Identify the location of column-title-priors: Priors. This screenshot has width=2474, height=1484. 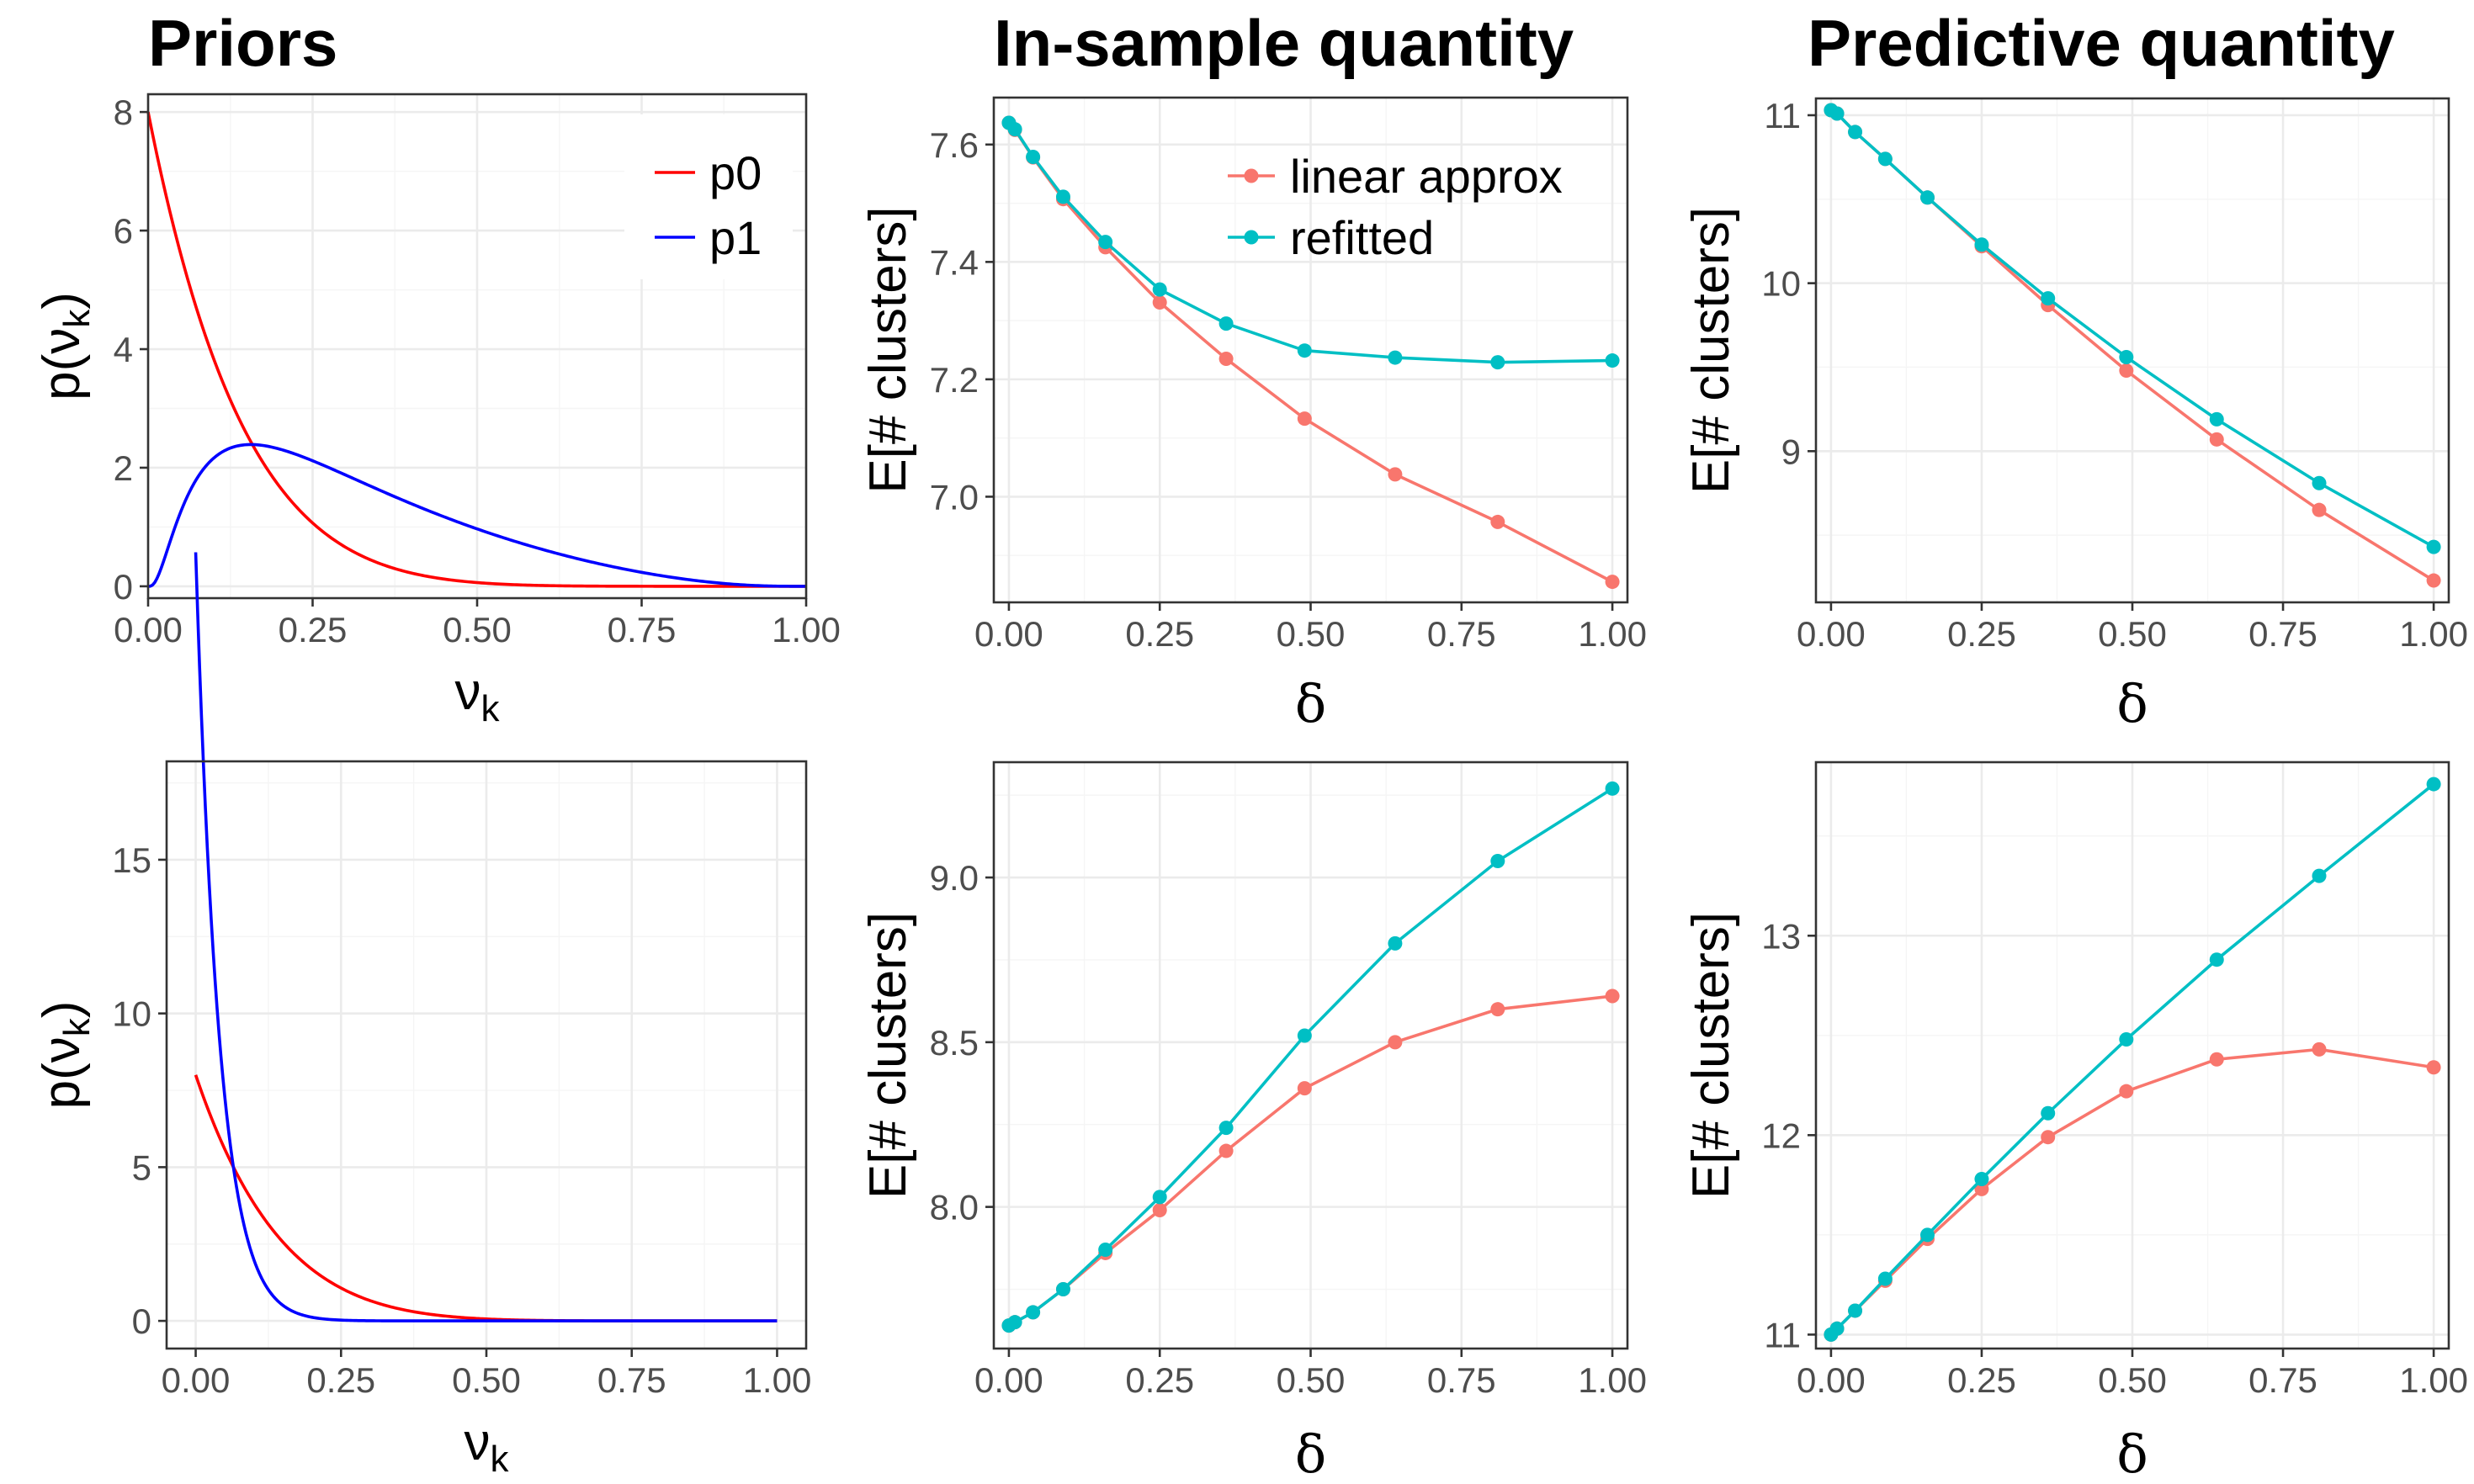
(242, 43).